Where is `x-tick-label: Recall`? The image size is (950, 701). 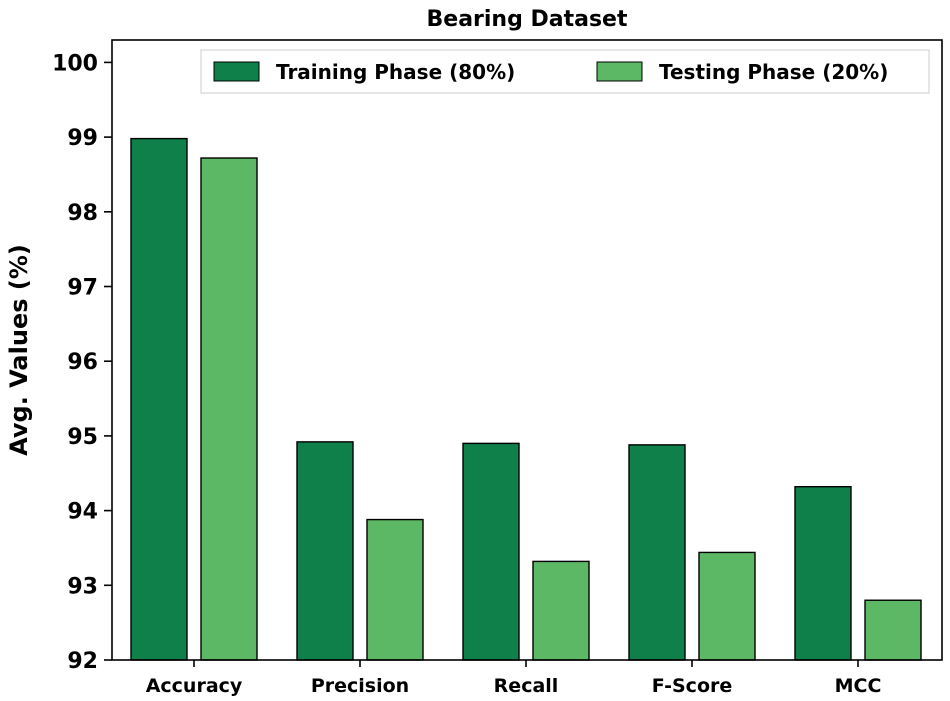
x-tick-label: Recall is located at coordinates (526, 686).